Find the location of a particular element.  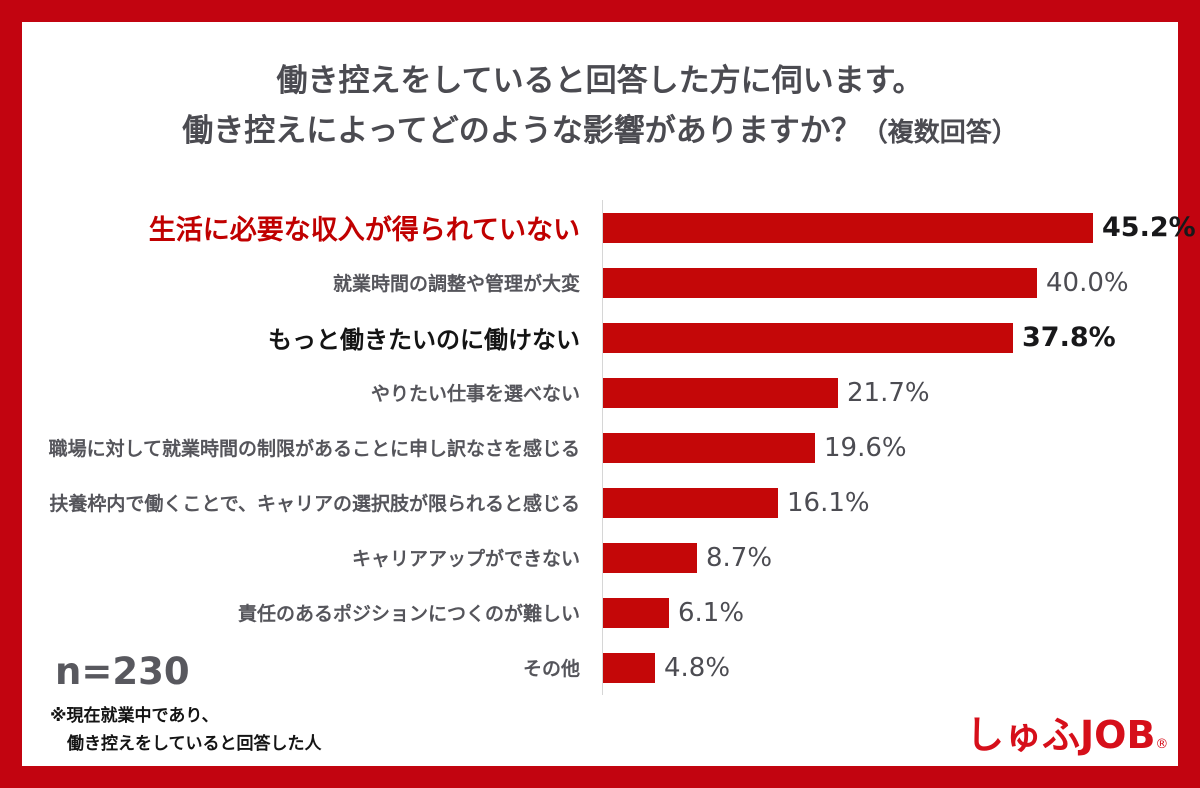

bar-cell: 45.2% is located at coordinates (894, 227).